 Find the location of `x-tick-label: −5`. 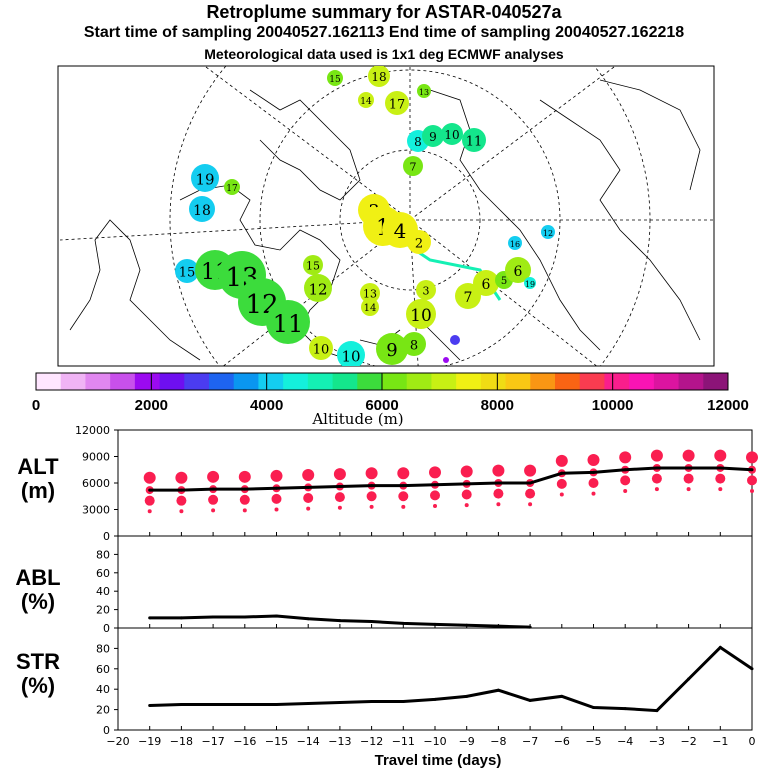

x-tick-label: −5 is located at coordinates (593, 741).